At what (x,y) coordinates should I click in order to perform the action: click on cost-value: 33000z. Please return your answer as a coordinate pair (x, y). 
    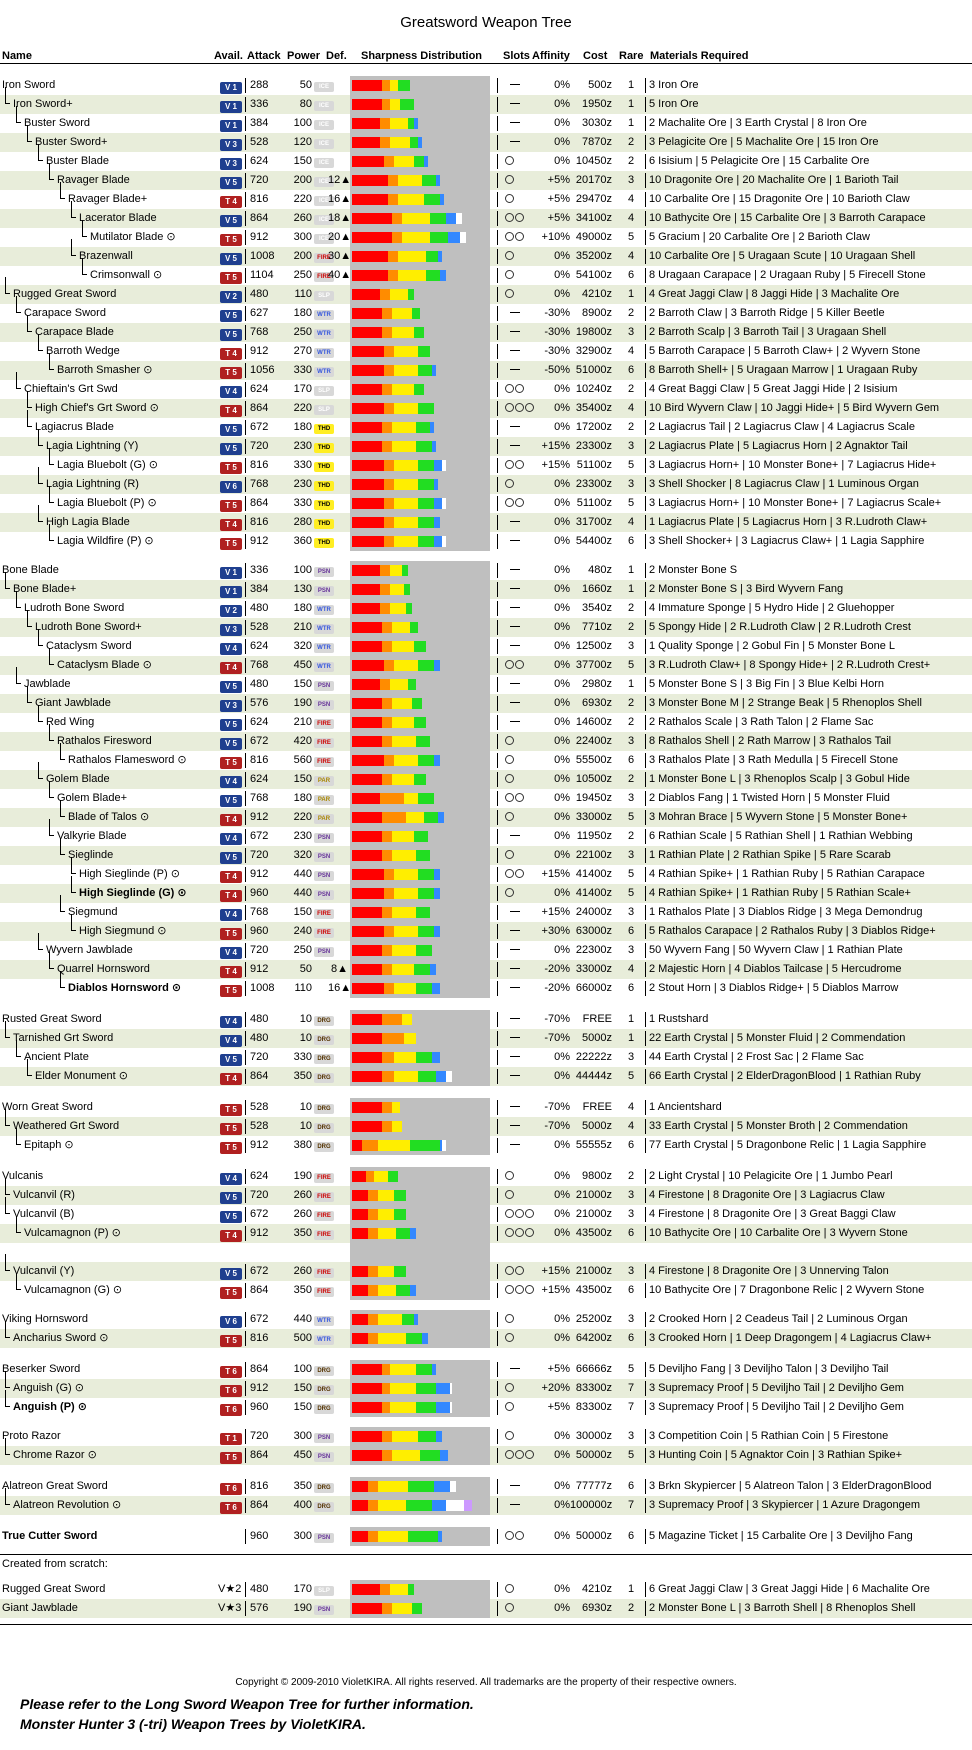
    Looking at the image, I should click on (593, 969).